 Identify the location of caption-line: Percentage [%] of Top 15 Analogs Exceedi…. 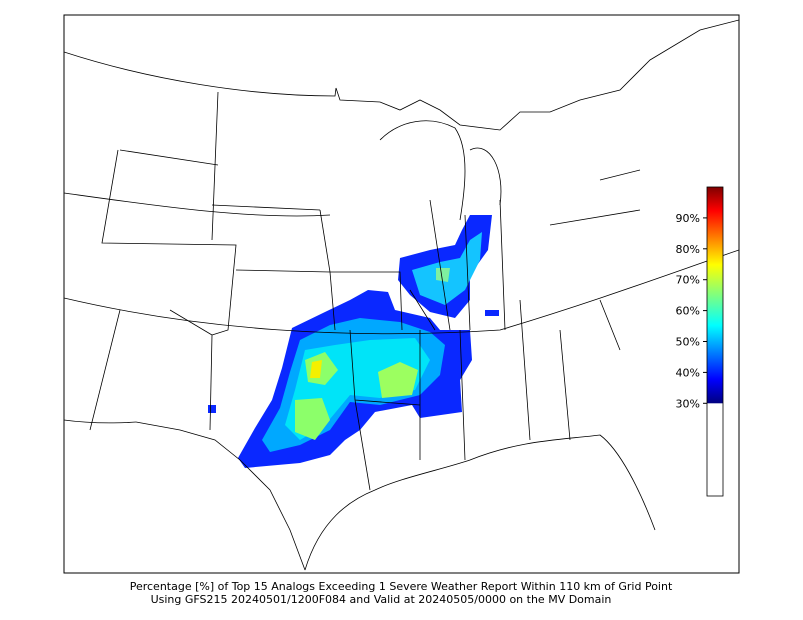
(401, 586).